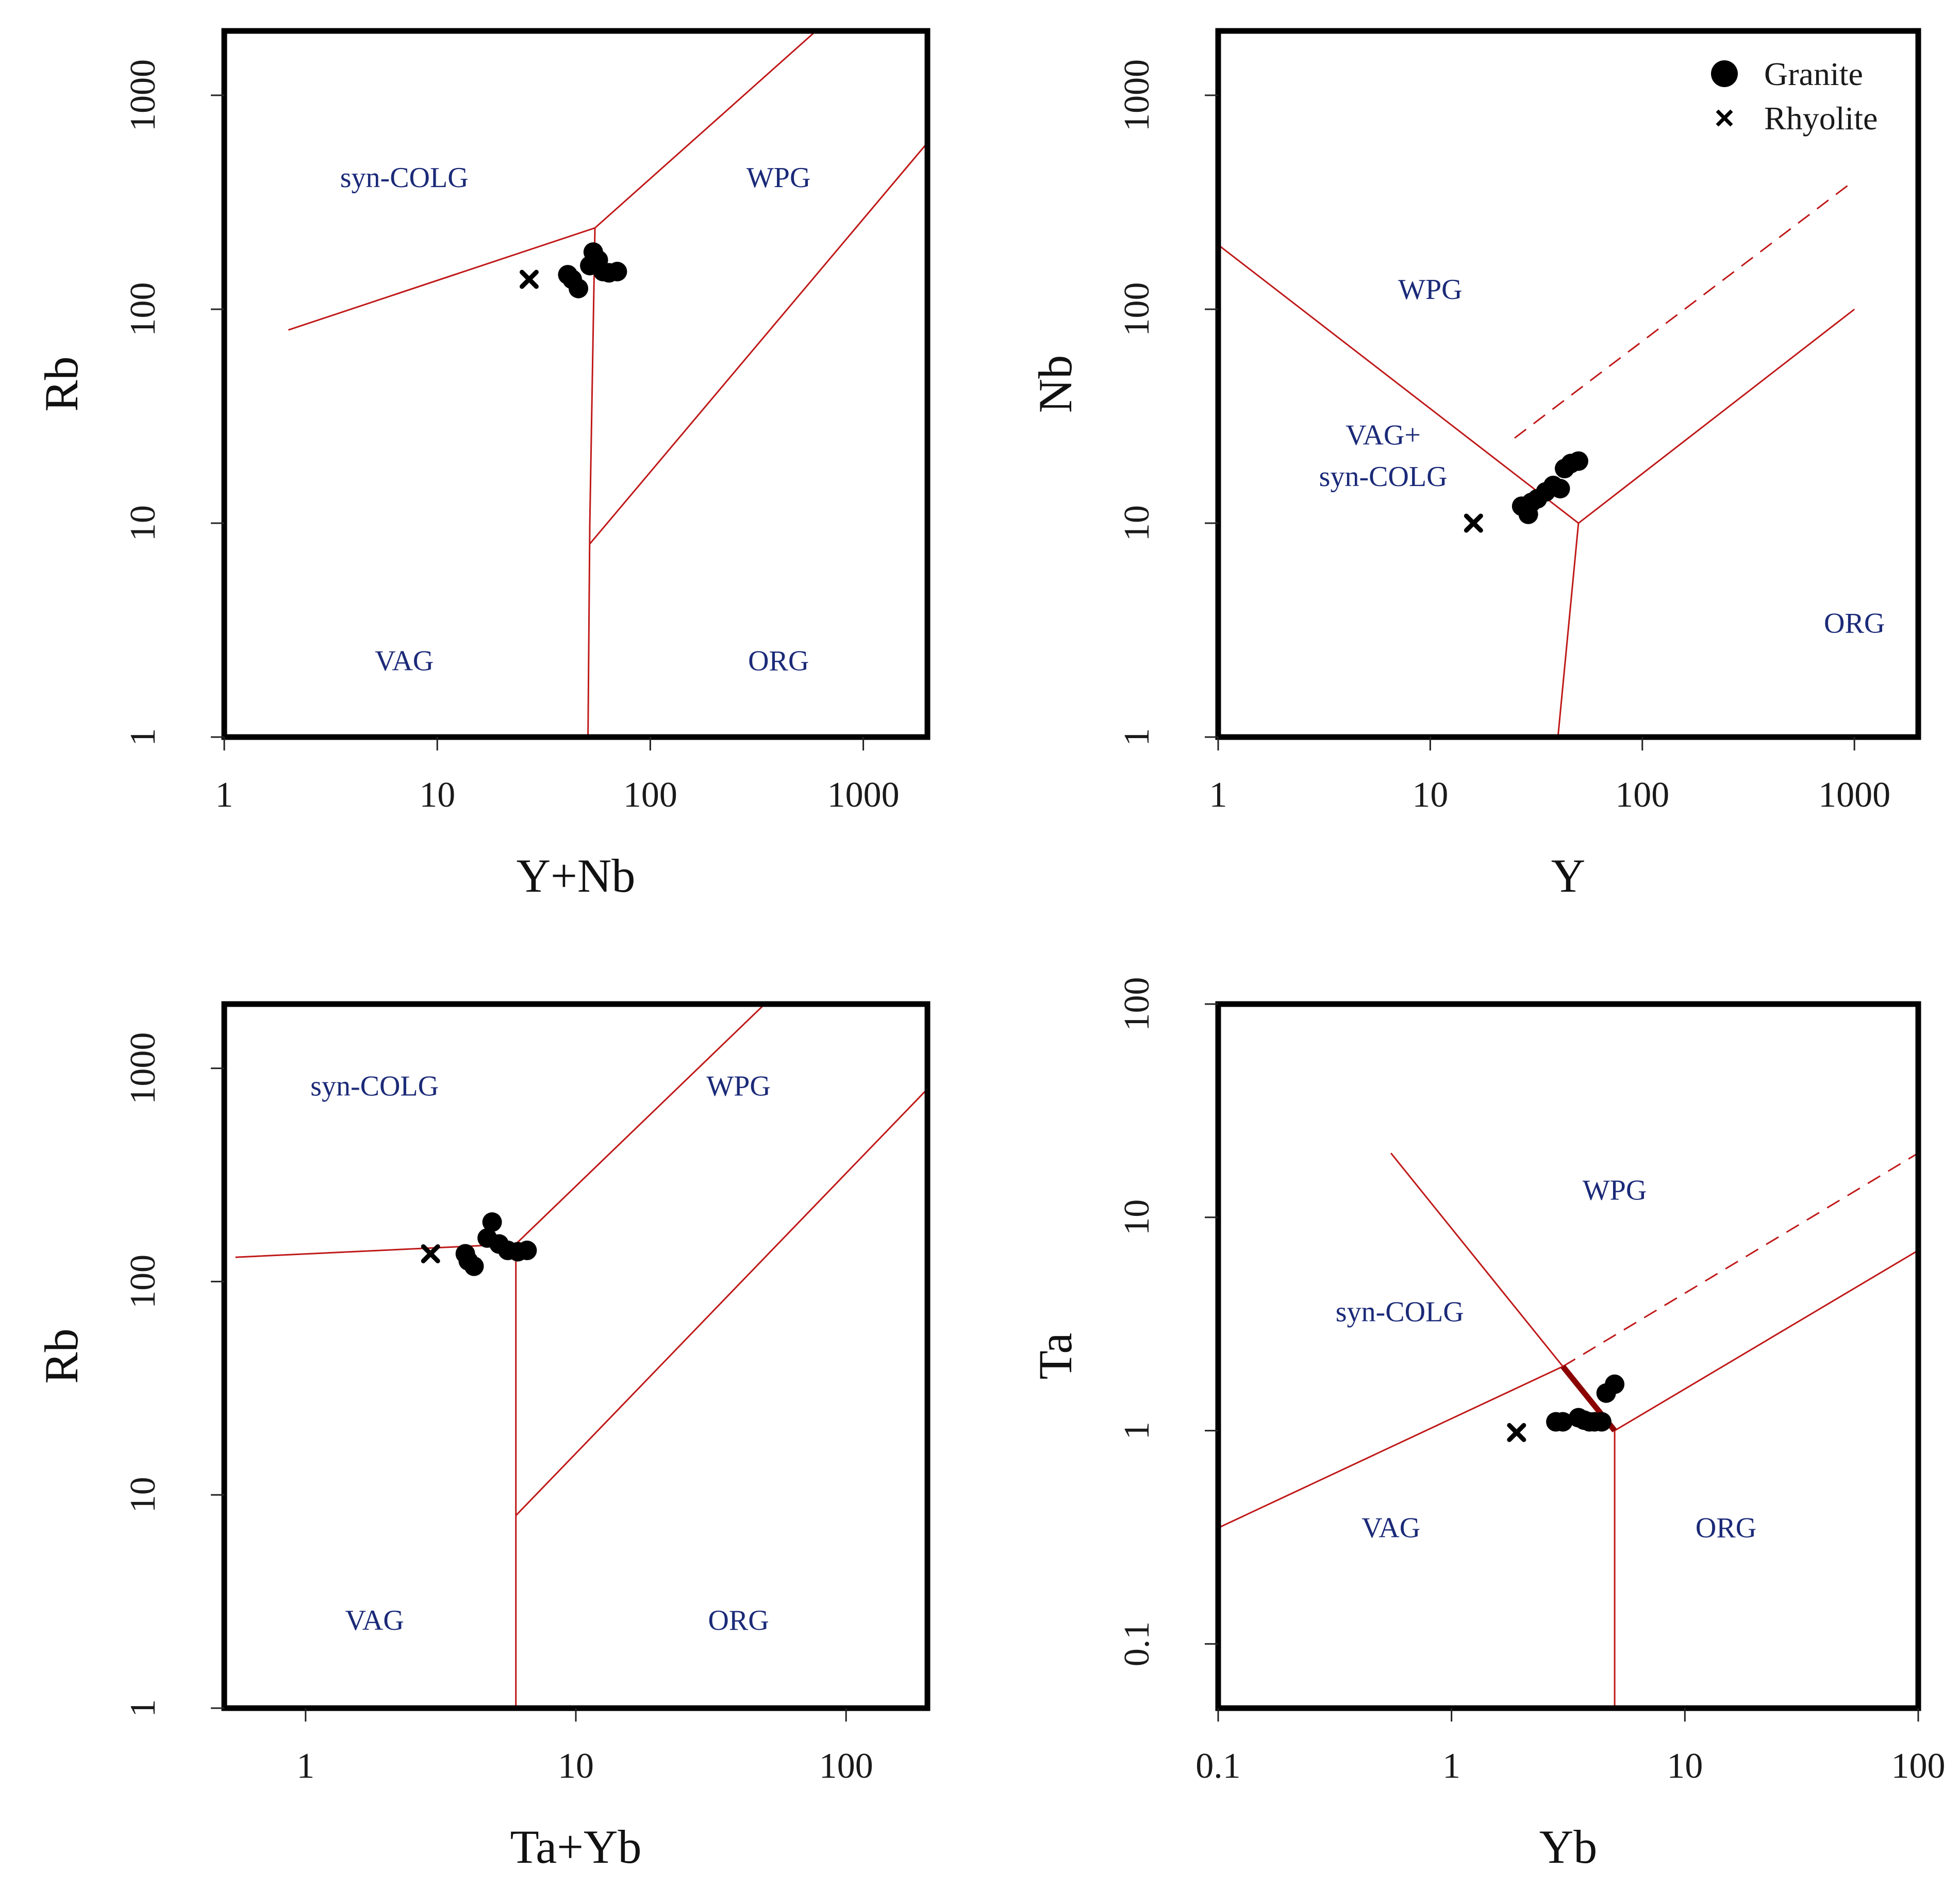  I want to click on x-axis-title: Y, so click(1568, 875).